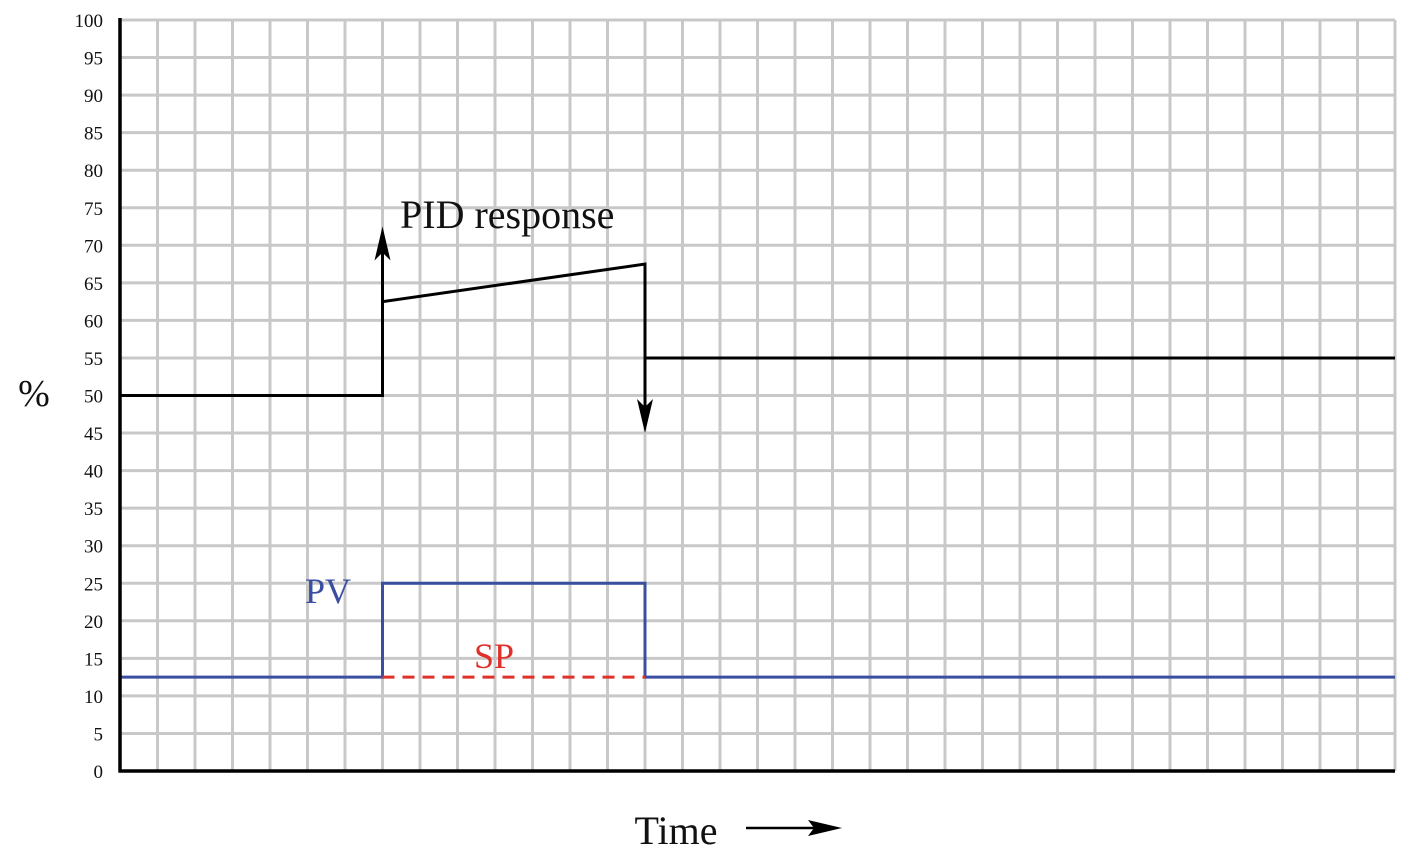  Describe the element at coordinates (645, 416) in the screenshot. I see `arrow-down-icon` at that location.